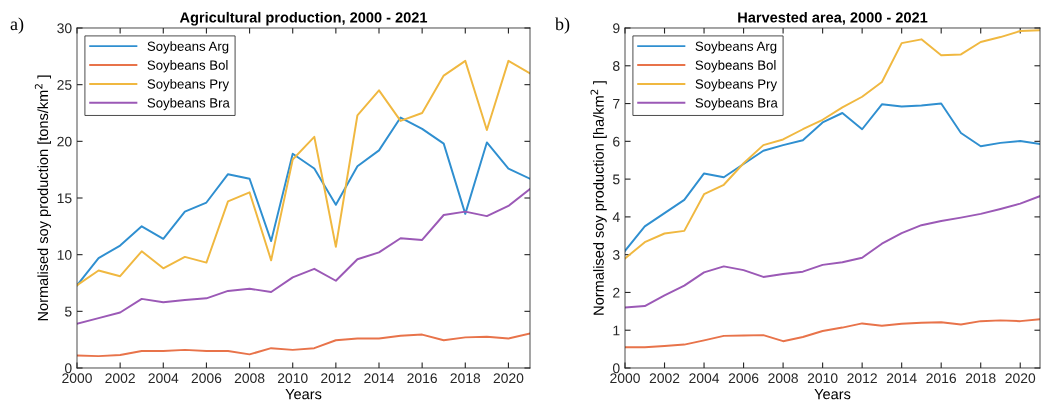  What do you see at coordinates (616, 28) in the screenshot?
I see `y-tick-label: 9` at bounding box center [616, 28].